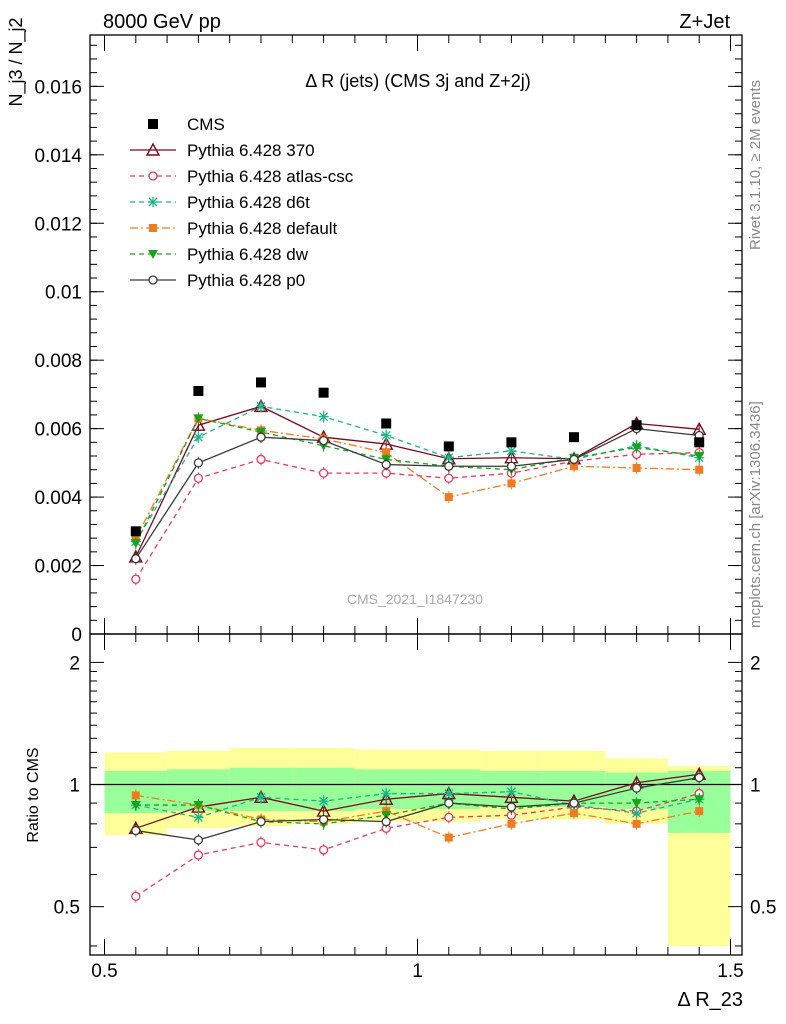  I want to click on legend-label: Pythia 6.428 d6t, so click(248, 202).